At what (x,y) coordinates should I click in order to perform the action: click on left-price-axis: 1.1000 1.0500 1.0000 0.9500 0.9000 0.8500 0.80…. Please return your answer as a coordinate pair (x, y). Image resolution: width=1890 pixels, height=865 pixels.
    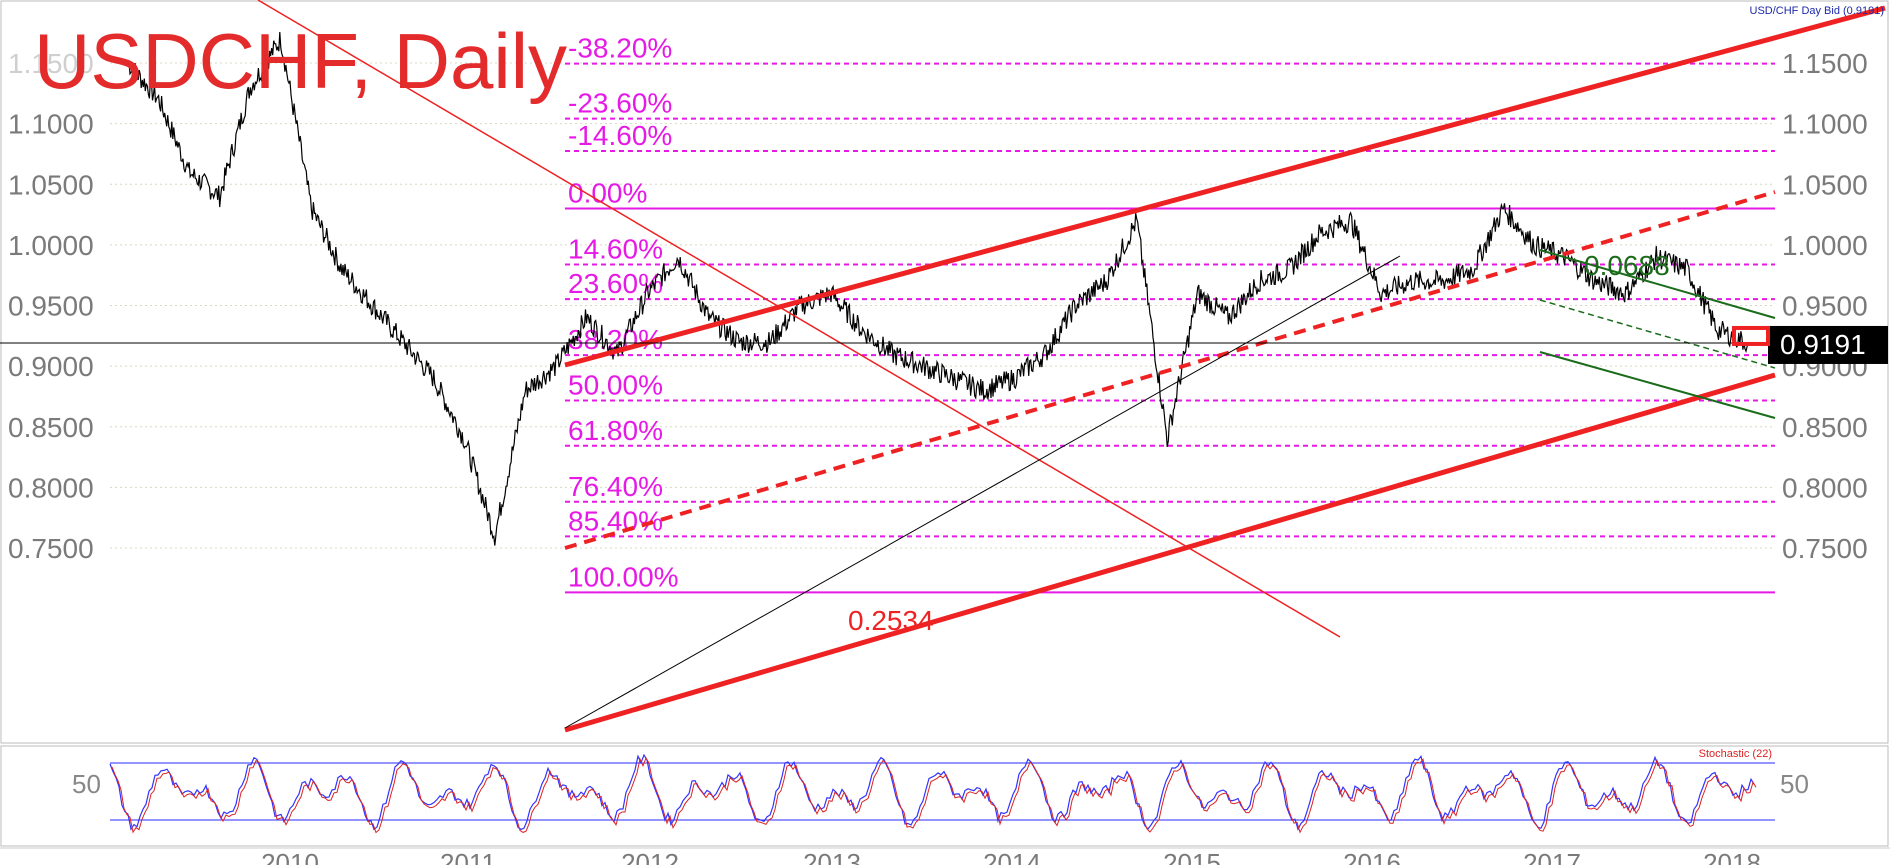
    Looking at the image, I should click on (51, 306).